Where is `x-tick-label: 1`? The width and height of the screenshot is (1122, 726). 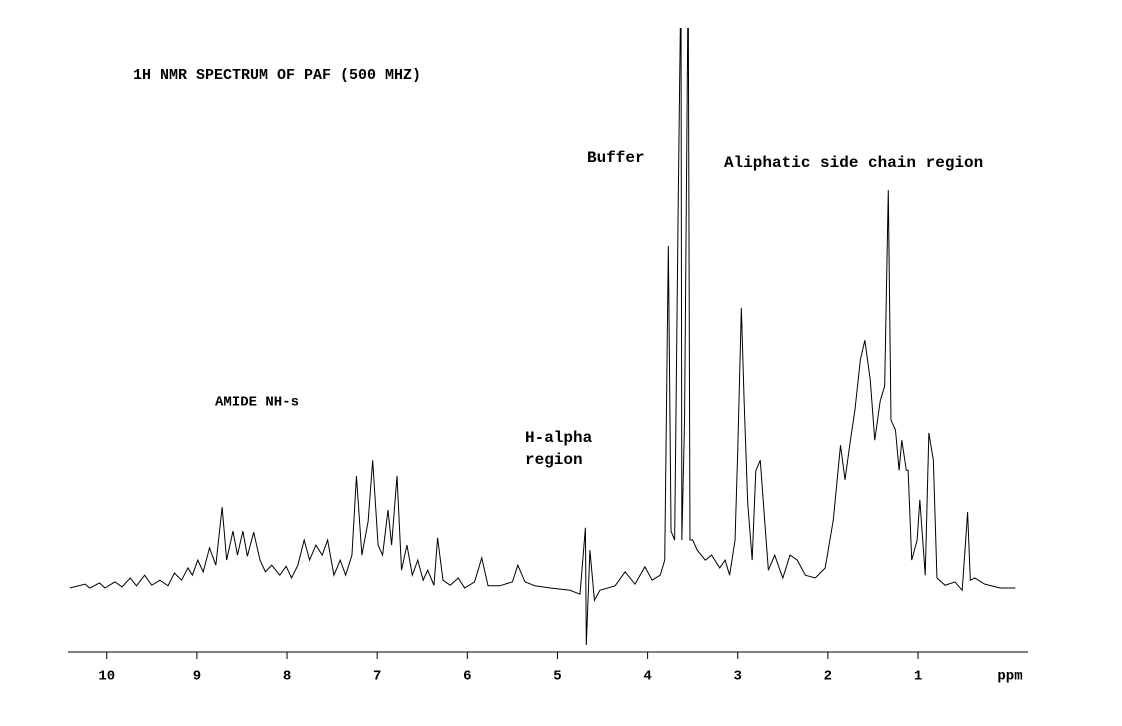
x-tick-label: 1 is located at coordinates (918, 677).